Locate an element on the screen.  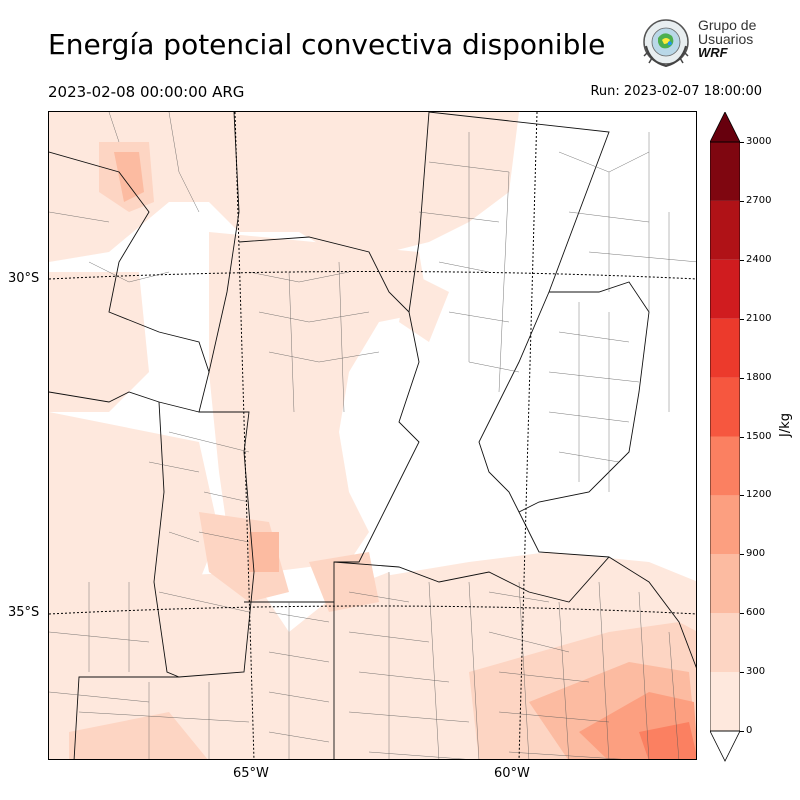
map-title: Energía potencial convectiva disponible is located at coordinates (327, 44).